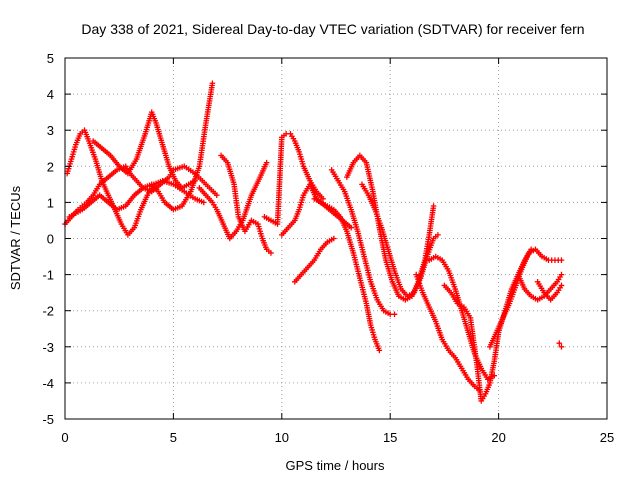 The width and height of the screenshot is (640, 480). I want to click on x-tick-label: 0, so click(64, 437).